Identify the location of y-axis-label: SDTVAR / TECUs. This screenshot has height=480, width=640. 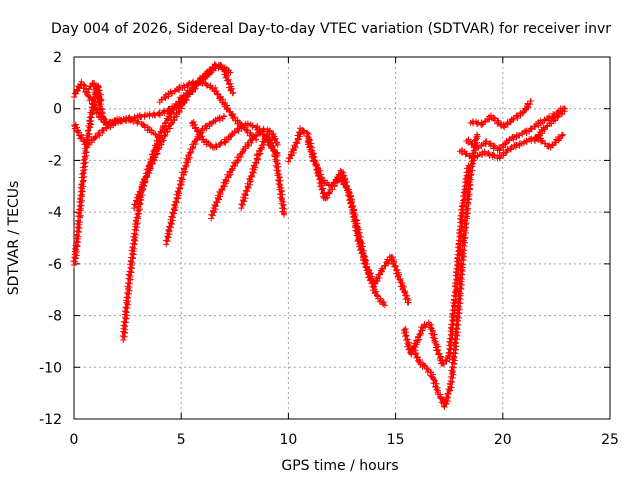
(14, 238).